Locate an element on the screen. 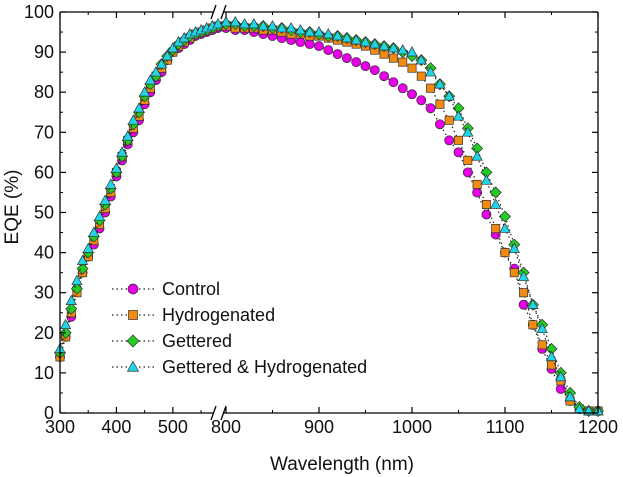 This screenshot has width=623, height=477. legend-label: Gettered is located at coordinates (197, 341).